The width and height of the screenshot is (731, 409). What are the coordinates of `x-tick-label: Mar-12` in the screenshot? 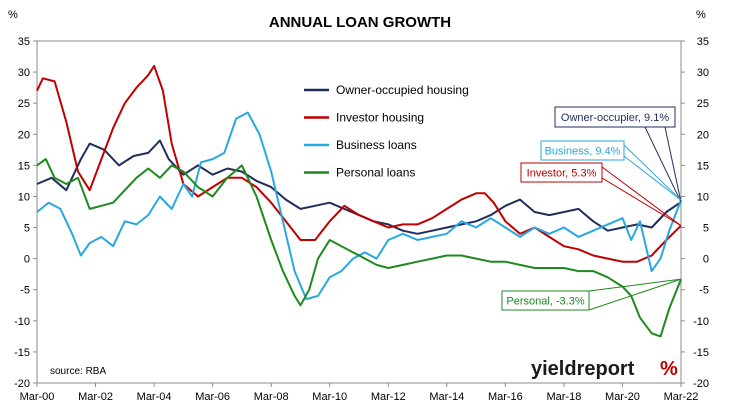 It's located at (388, 397).